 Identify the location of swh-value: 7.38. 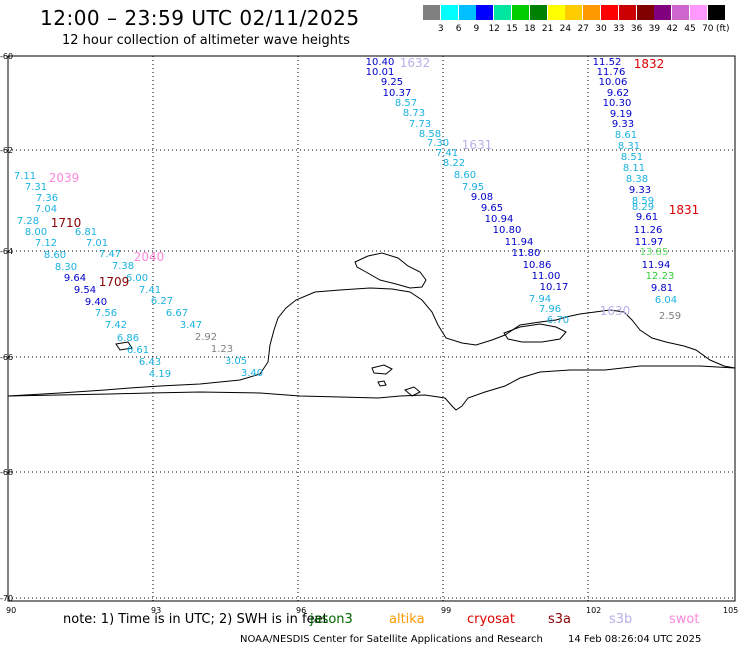
(123, 266).